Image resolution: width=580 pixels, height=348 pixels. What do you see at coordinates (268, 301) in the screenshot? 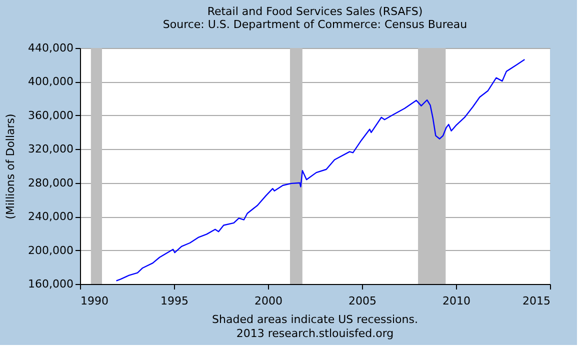
I see `x-tick-label: 2000` at bounding box center [268, 301].